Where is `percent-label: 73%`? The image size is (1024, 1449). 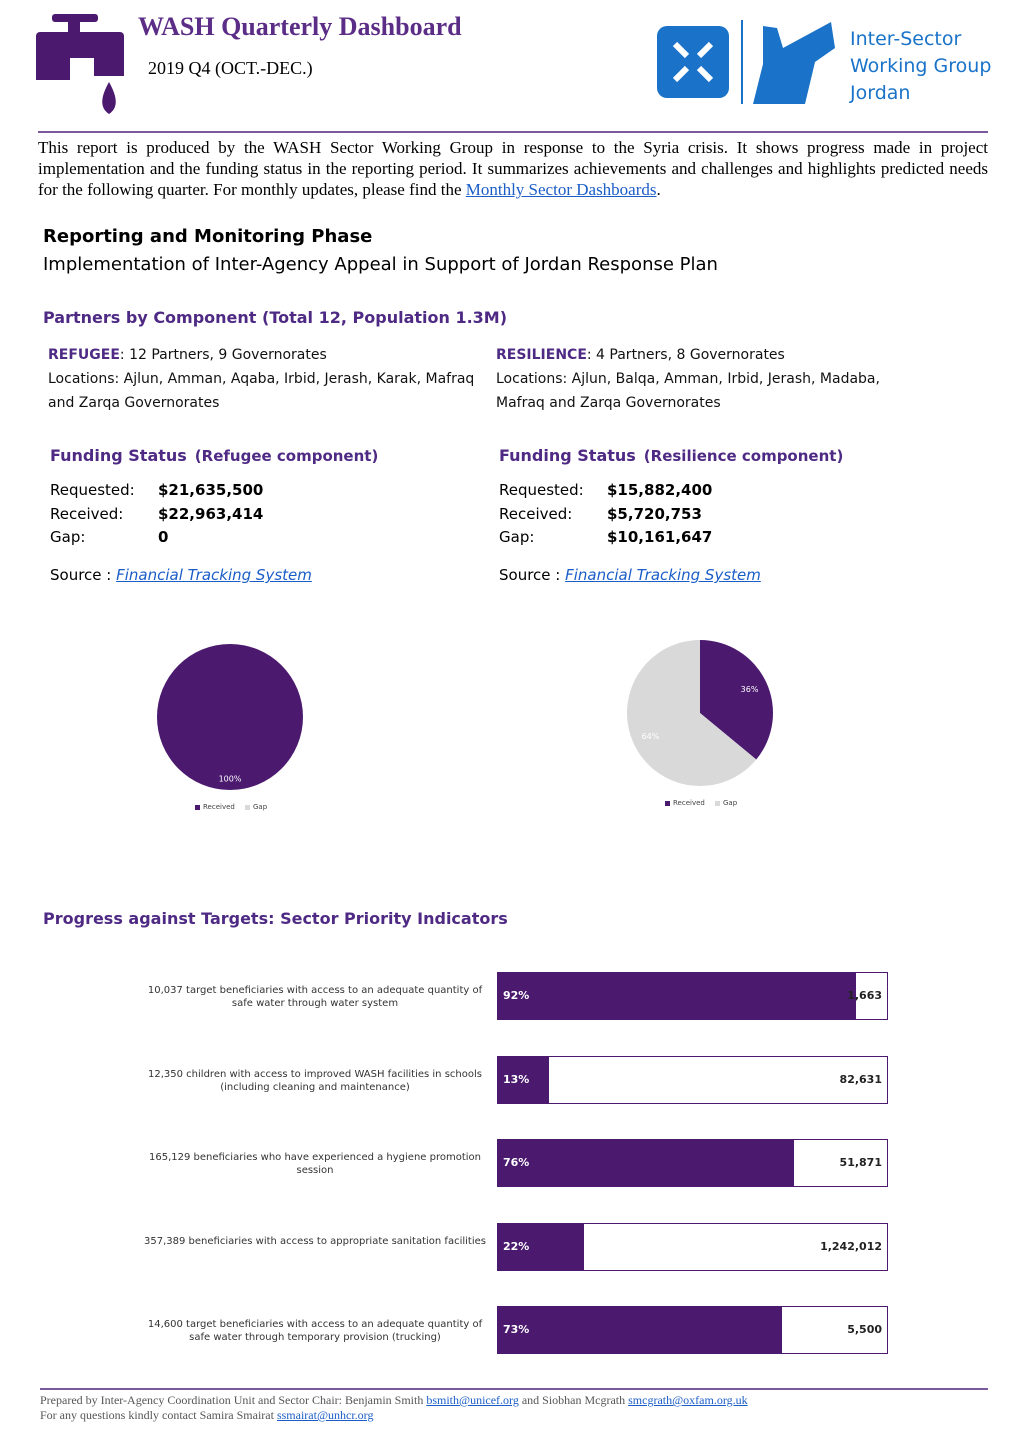 percent-label: 73% is located at coordinates (516, 1329).